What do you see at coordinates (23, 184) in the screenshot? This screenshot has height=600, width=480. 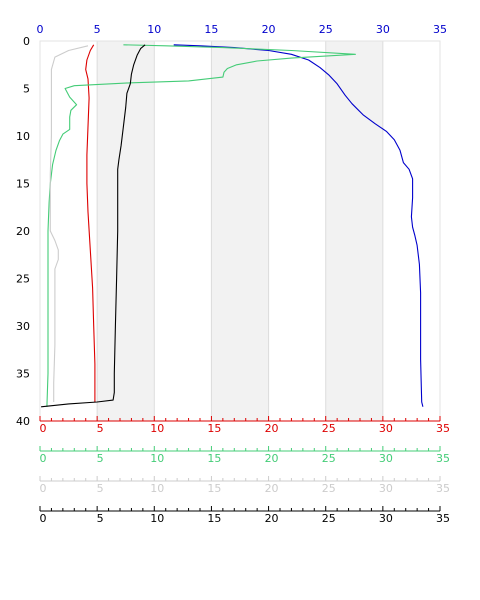 I see `y-tick-label: 15` at bounding box center [23, 184].